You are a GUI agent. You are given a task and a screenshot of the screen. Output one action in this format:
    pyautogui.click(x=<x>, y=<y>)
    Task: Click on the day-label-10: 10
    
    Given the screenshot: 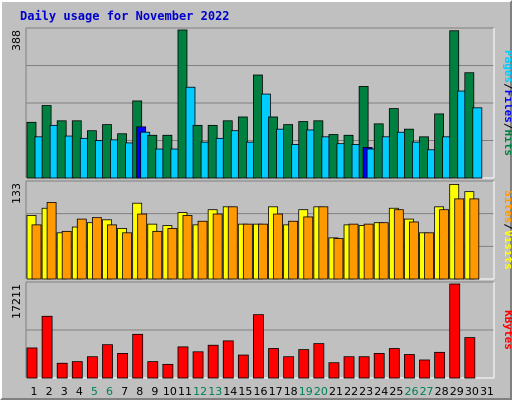 What is the action you would take?
    pyautogui.click(x=170, y=391)
    